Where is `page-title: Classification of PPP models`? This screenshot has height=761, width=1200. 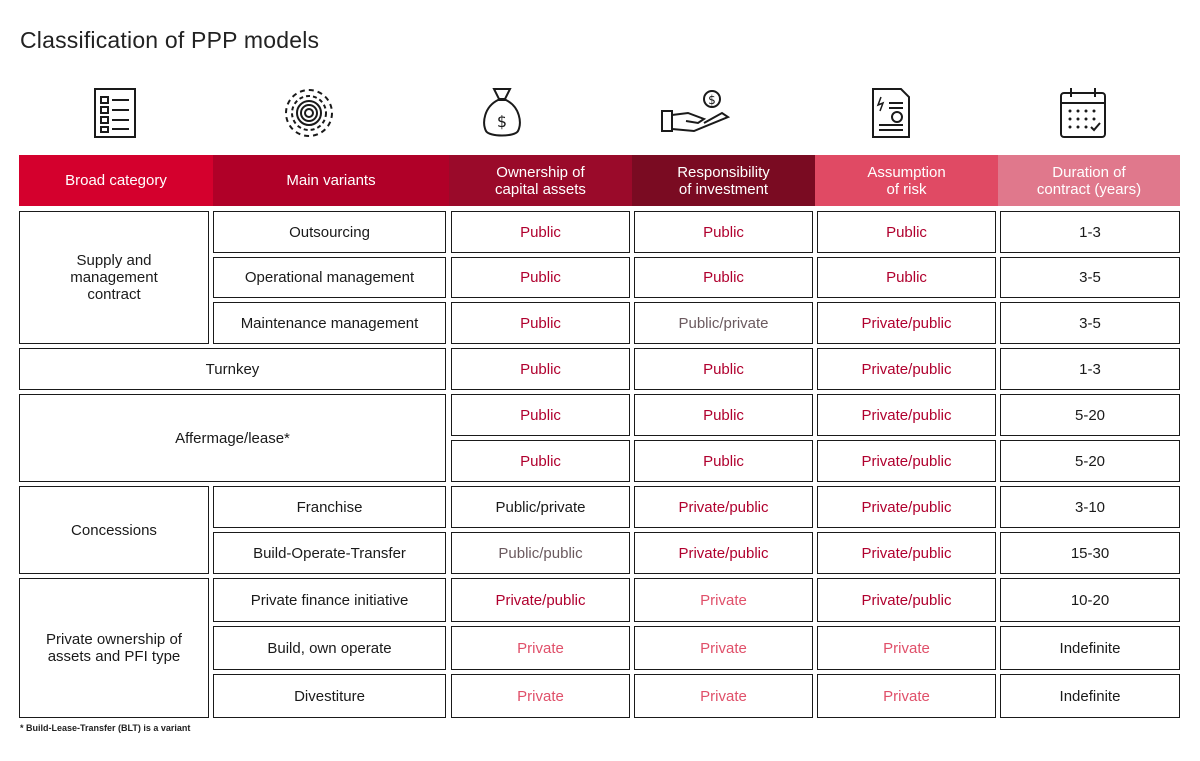 page-title: Classification of PPP models is located at coordinates (170, 40).